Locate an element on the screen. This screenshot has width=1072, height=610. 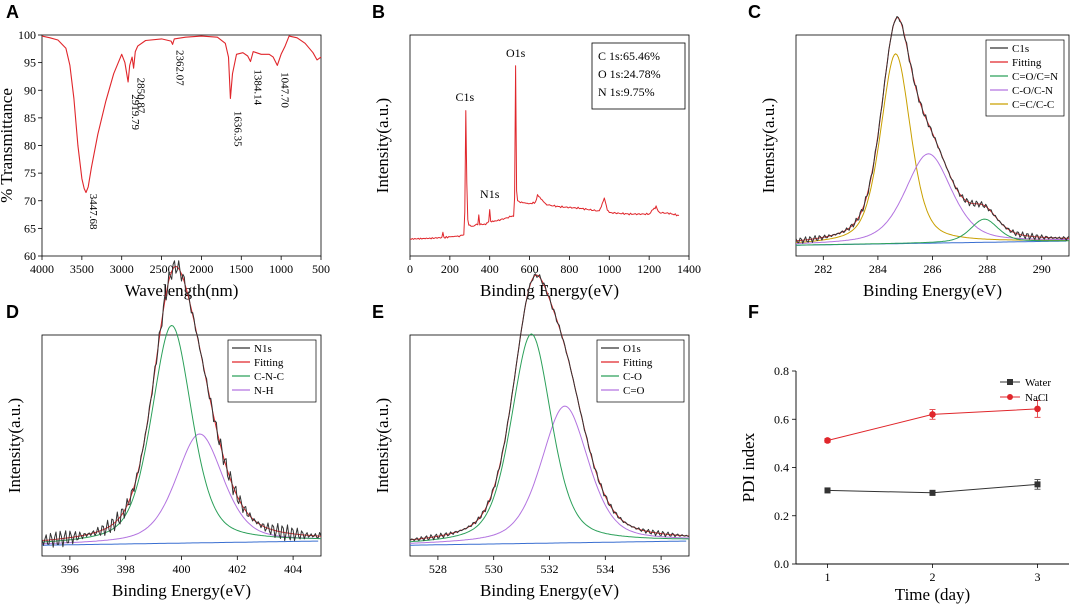
peak-annotation: 2362.07 is located at coordinates (180, 68).